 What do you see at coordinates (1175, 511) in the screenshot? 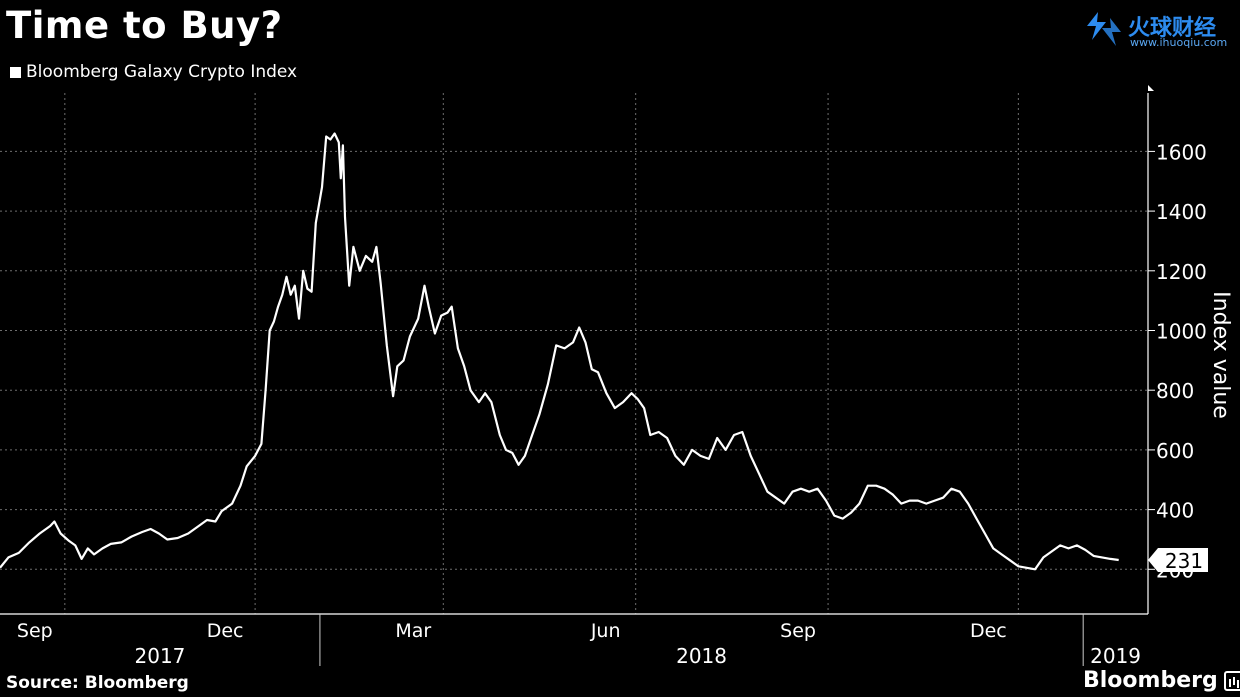
I see `y-tick-label: 400` at bounding box center [1175, 511].